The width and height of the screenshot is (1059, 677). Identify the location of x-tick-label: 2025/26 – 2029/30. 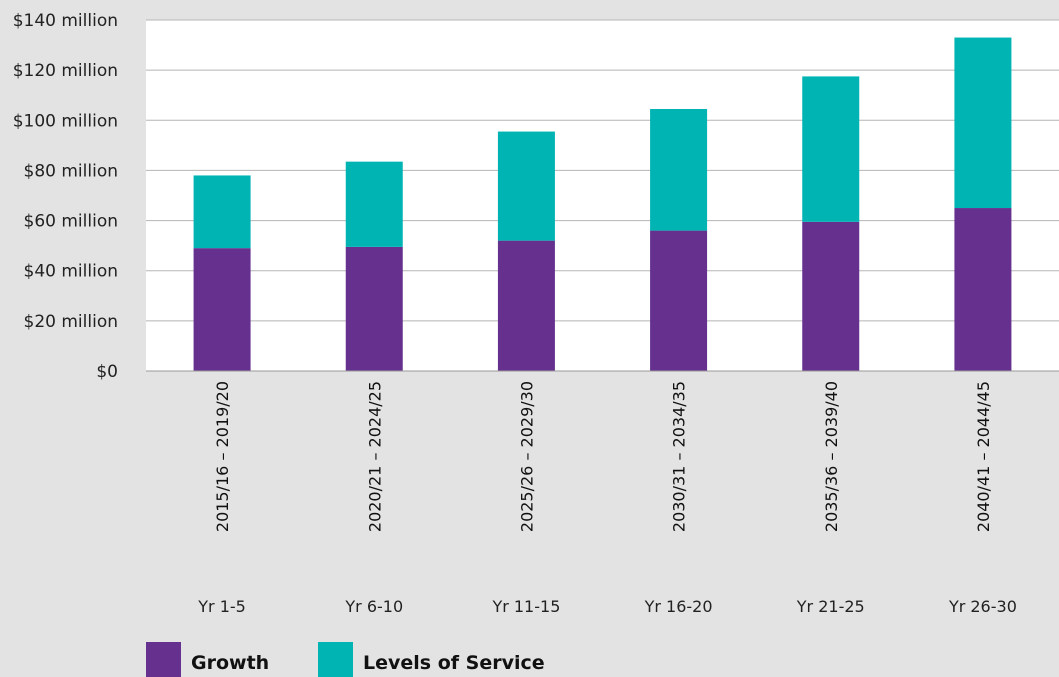
(526, 456).